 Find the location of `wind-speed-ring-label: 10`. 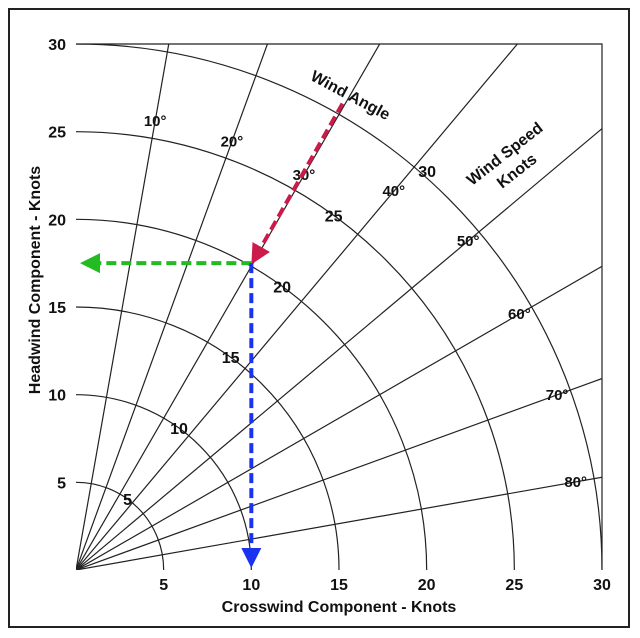

wind-speed-ring-label: 10 is located at coordinates (179, 429).